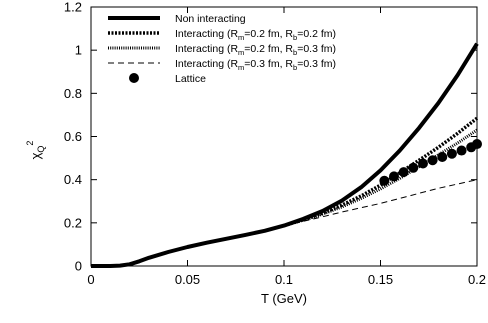 Image resolution: width=488 pixels, height=323 pixels. What do you see at coordinates (90, 279) in the screenshot?
I see `x-tick-label: 0` at bounding box center [90, 279].